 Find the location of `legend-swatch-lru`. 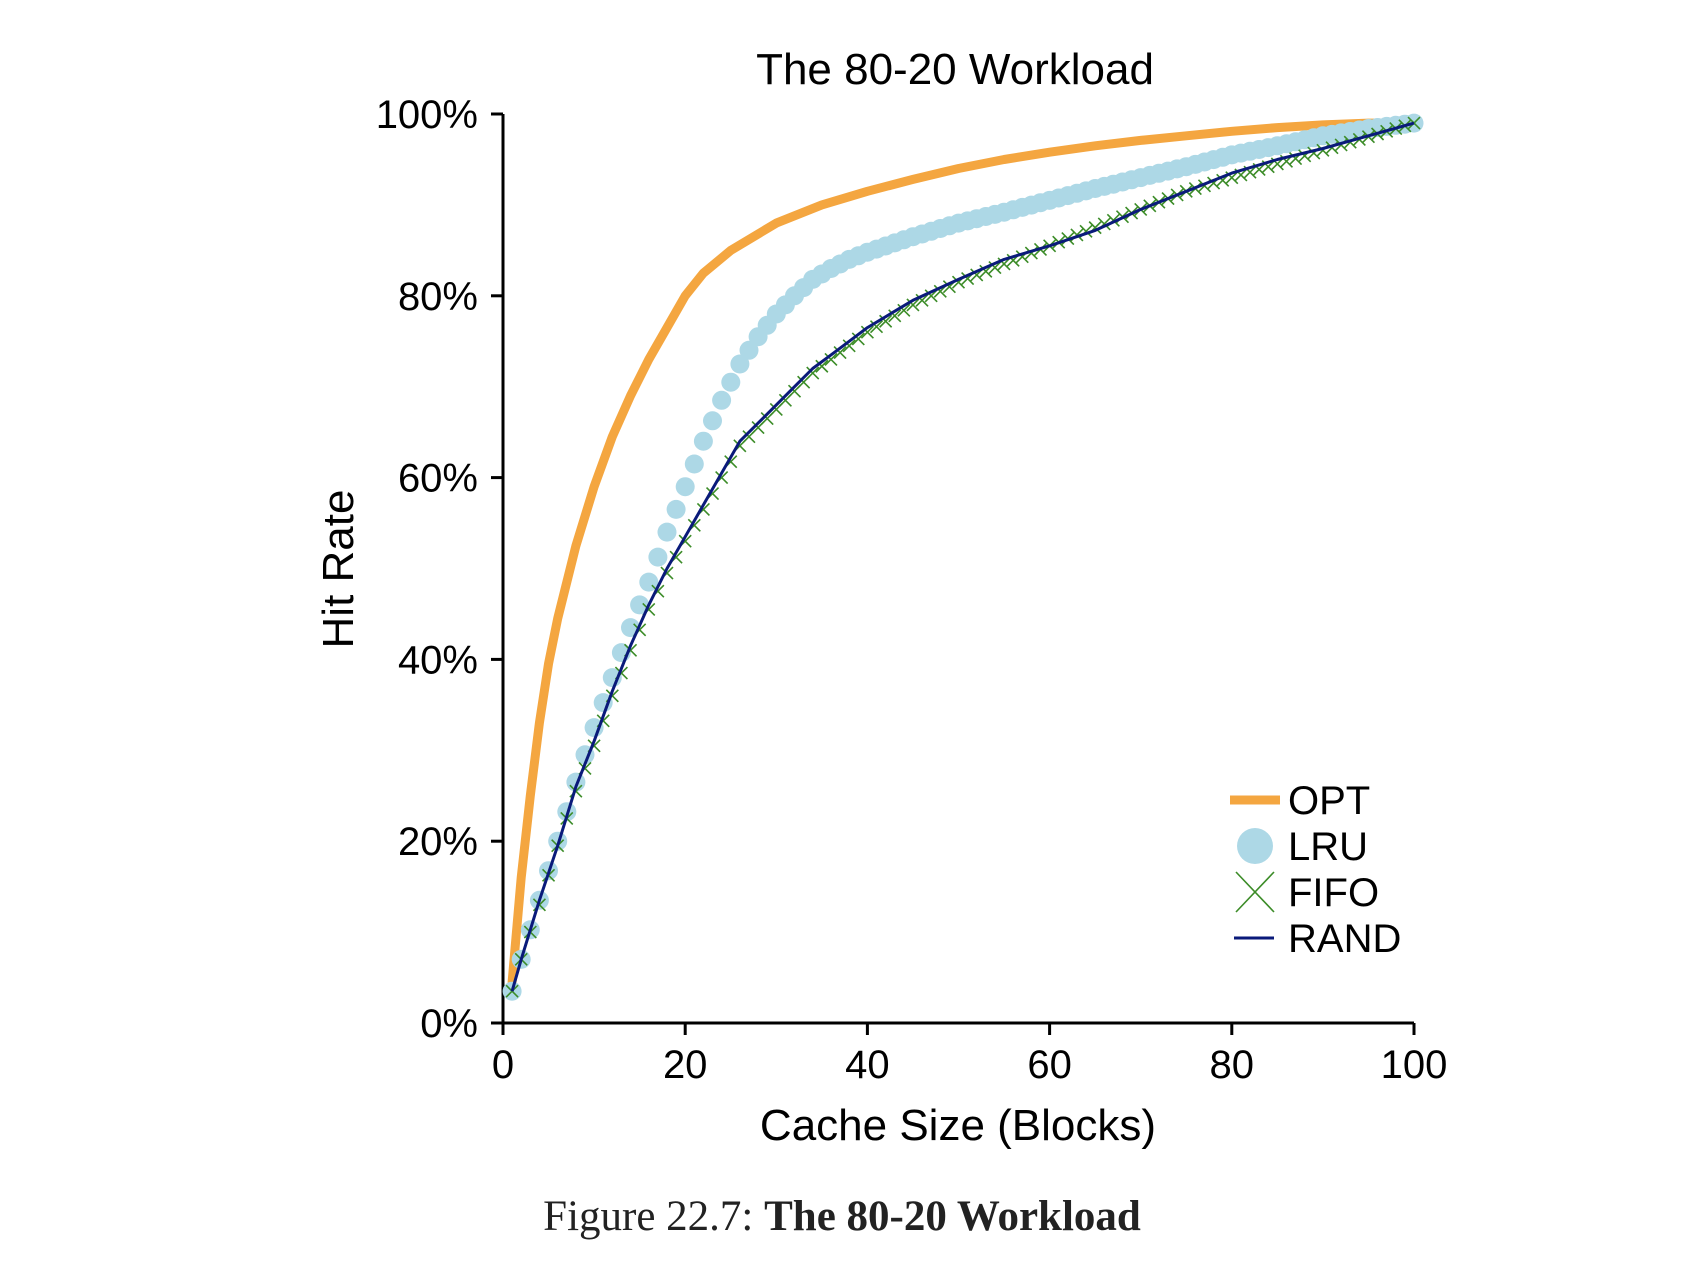

legend-swatch-lru is located at coordinates (1255, 846).